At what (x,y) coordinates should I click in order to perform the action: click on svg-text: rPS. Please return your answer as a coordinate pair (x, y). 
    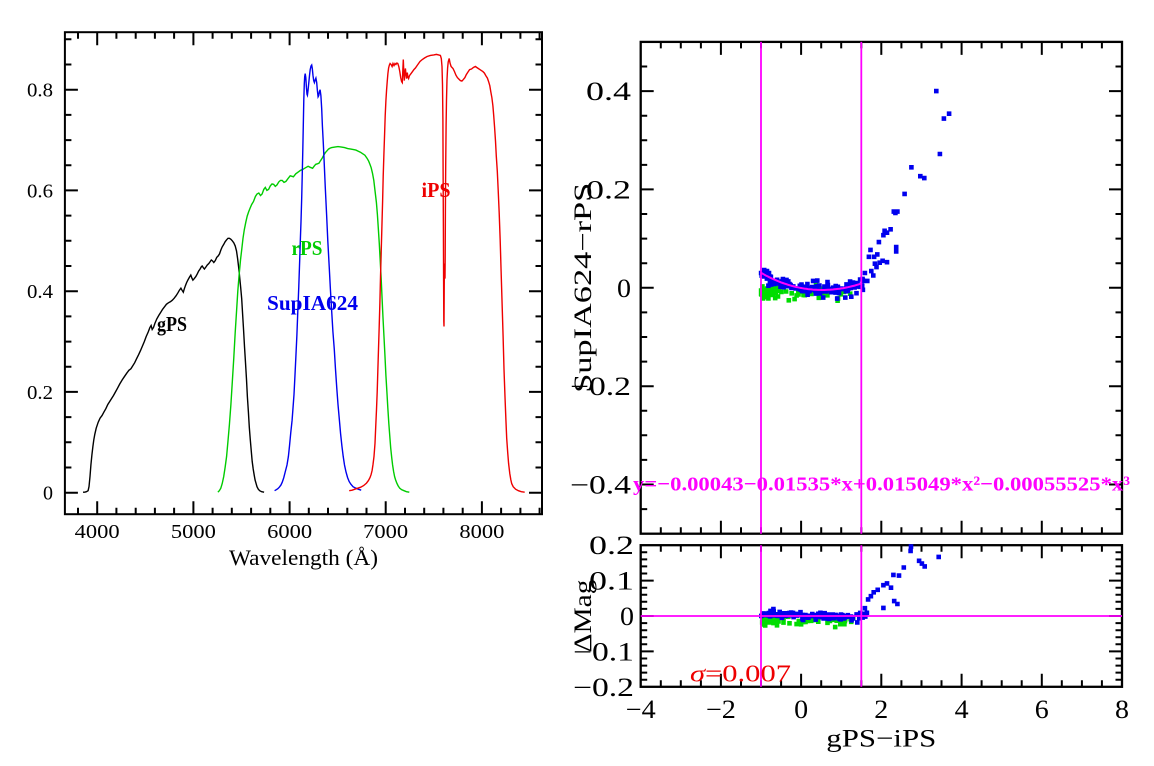
    Looking at the image, I should click on (307, 248).